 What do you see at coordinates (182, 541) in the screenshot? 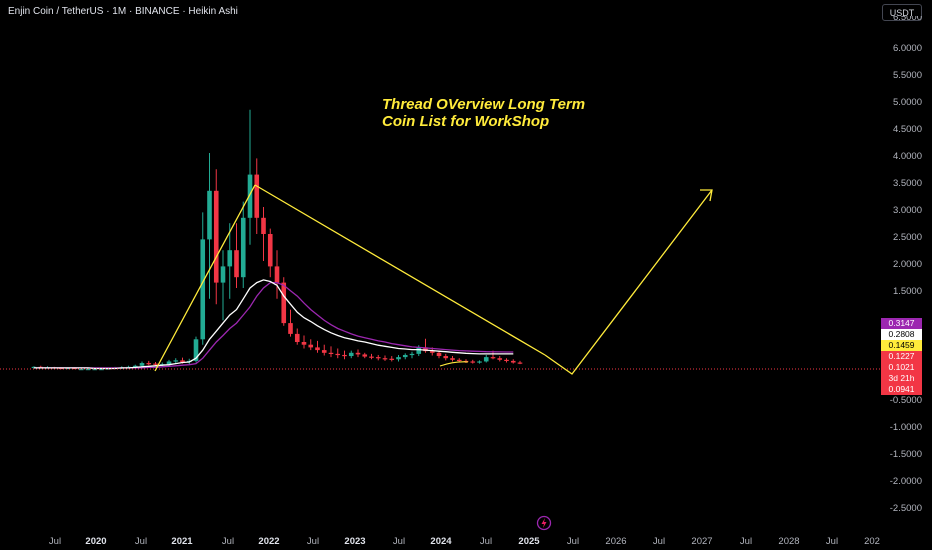
I see `time-tick: 2021` at bounding box center [182, 541].